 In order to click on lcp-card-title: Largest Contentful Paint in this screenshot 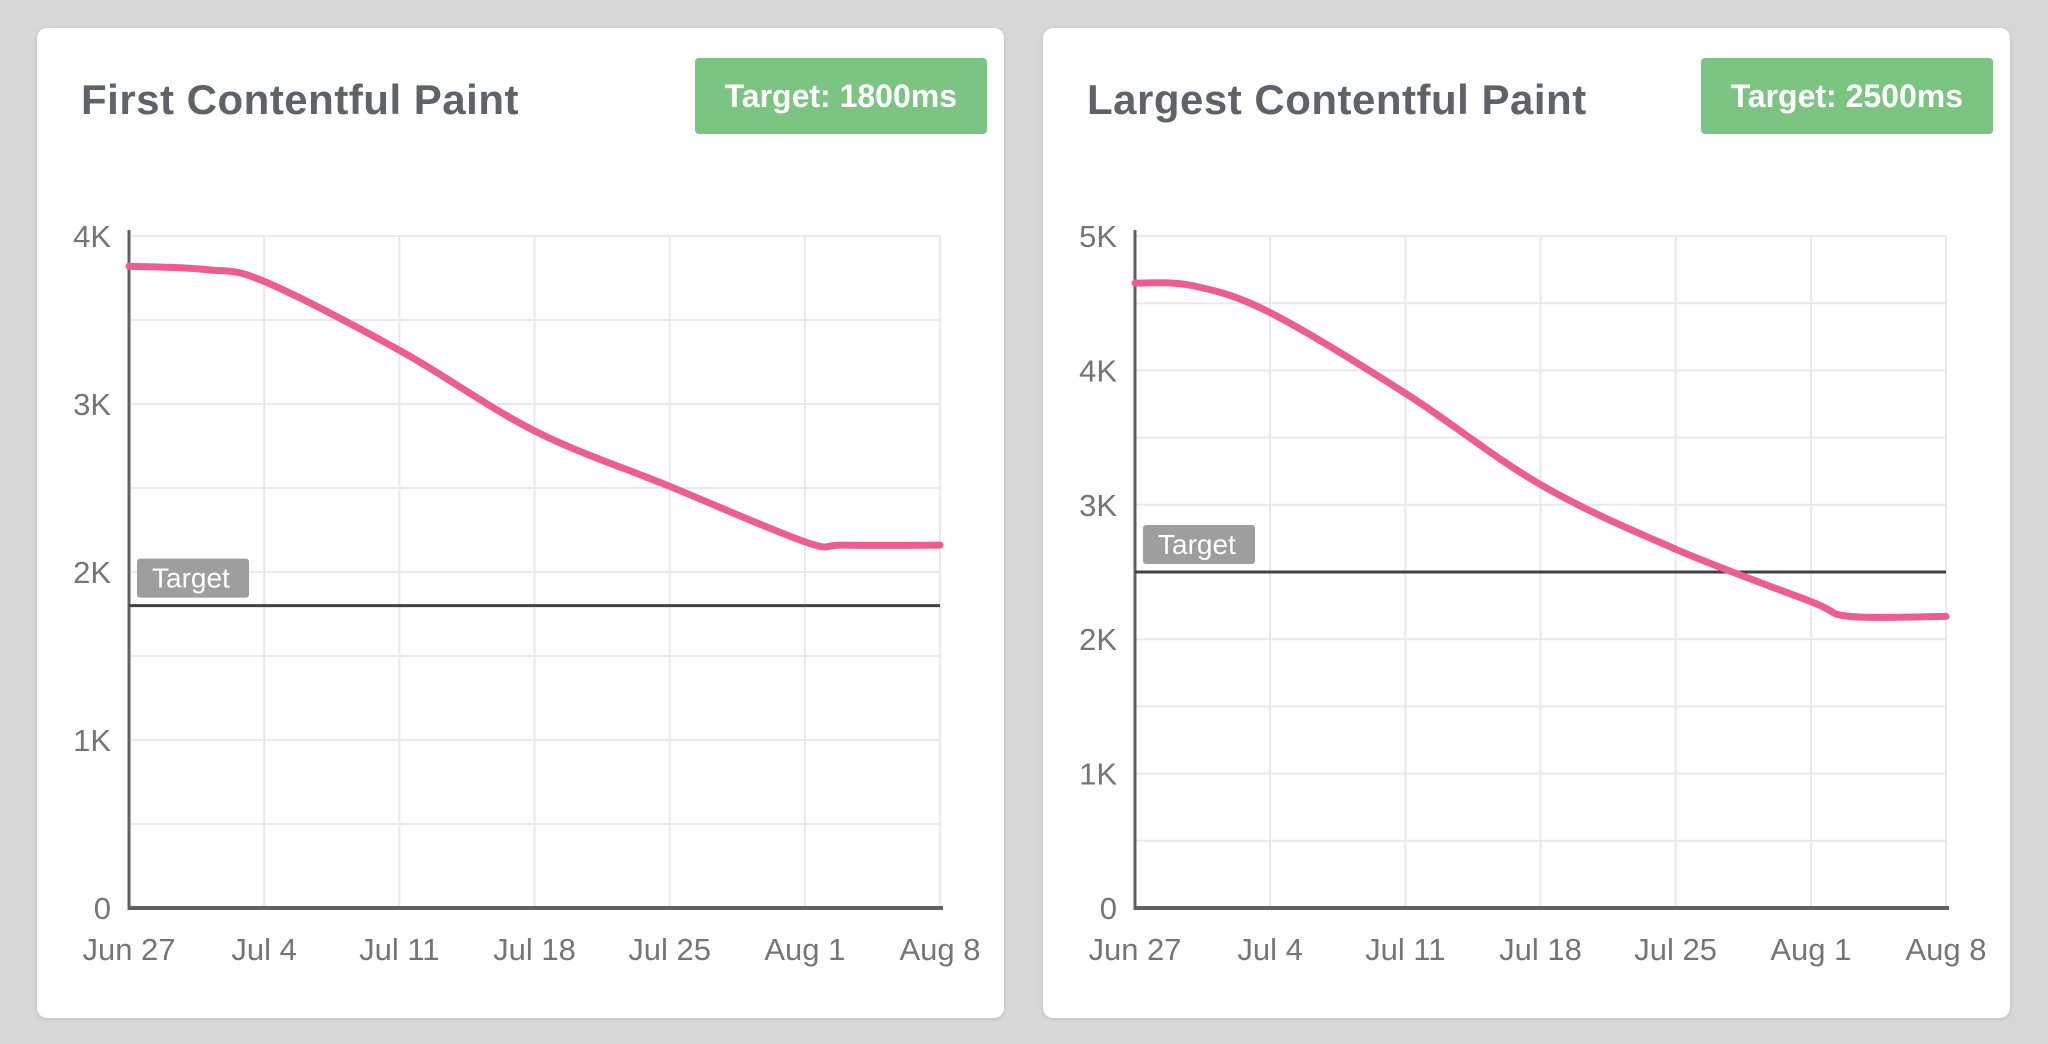, I will do `click(1337, 99)`.